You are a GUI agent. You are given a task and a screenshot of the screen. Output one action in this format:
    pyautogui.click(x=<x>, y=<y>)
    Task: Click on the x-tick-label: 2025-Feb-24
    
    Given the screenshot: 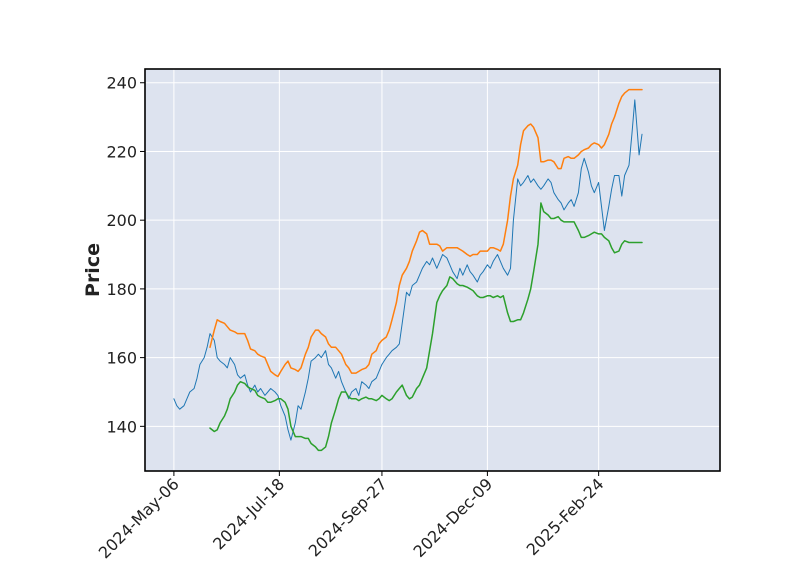 What is the action you would take?
    pyautogui.click(x=565, y=516)
    